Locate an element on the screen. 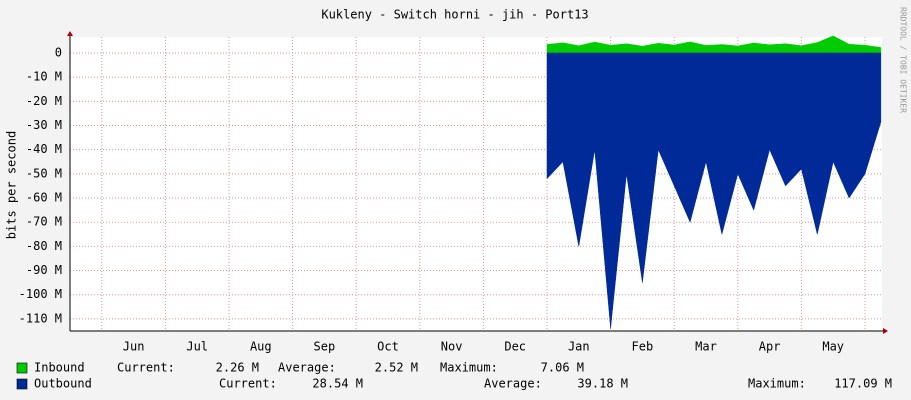  x-tick-label: Feb is located at coordinates (643, 347).